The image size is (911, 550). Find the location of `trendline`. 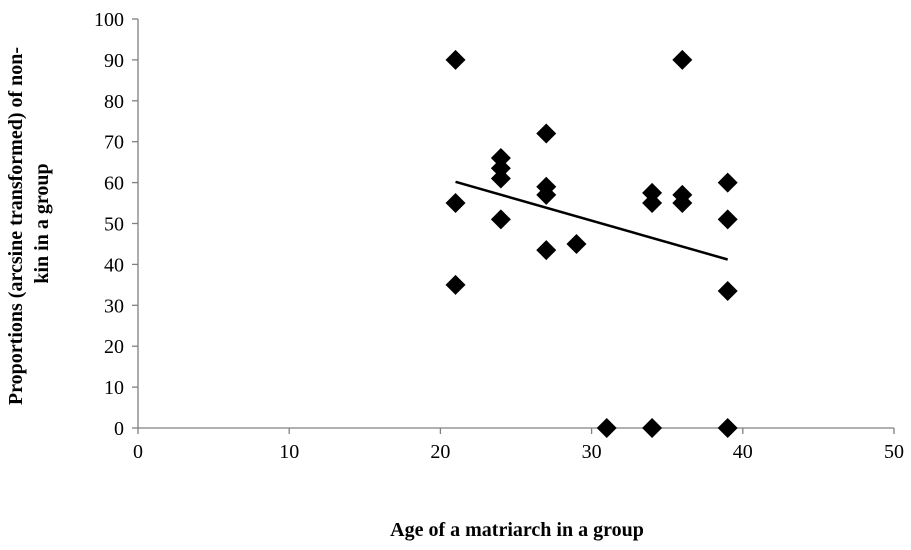

trendline is located at coordinates (592, 220).